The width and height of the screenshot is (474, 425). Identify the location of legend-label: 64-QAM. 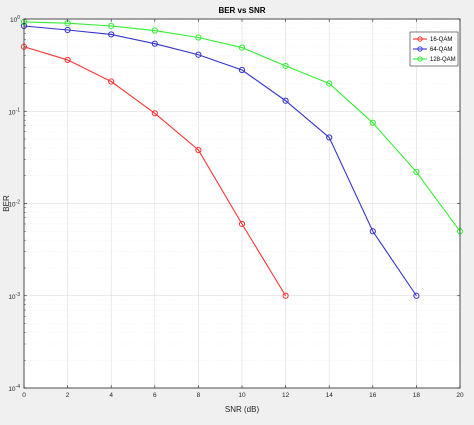
(441, 50).